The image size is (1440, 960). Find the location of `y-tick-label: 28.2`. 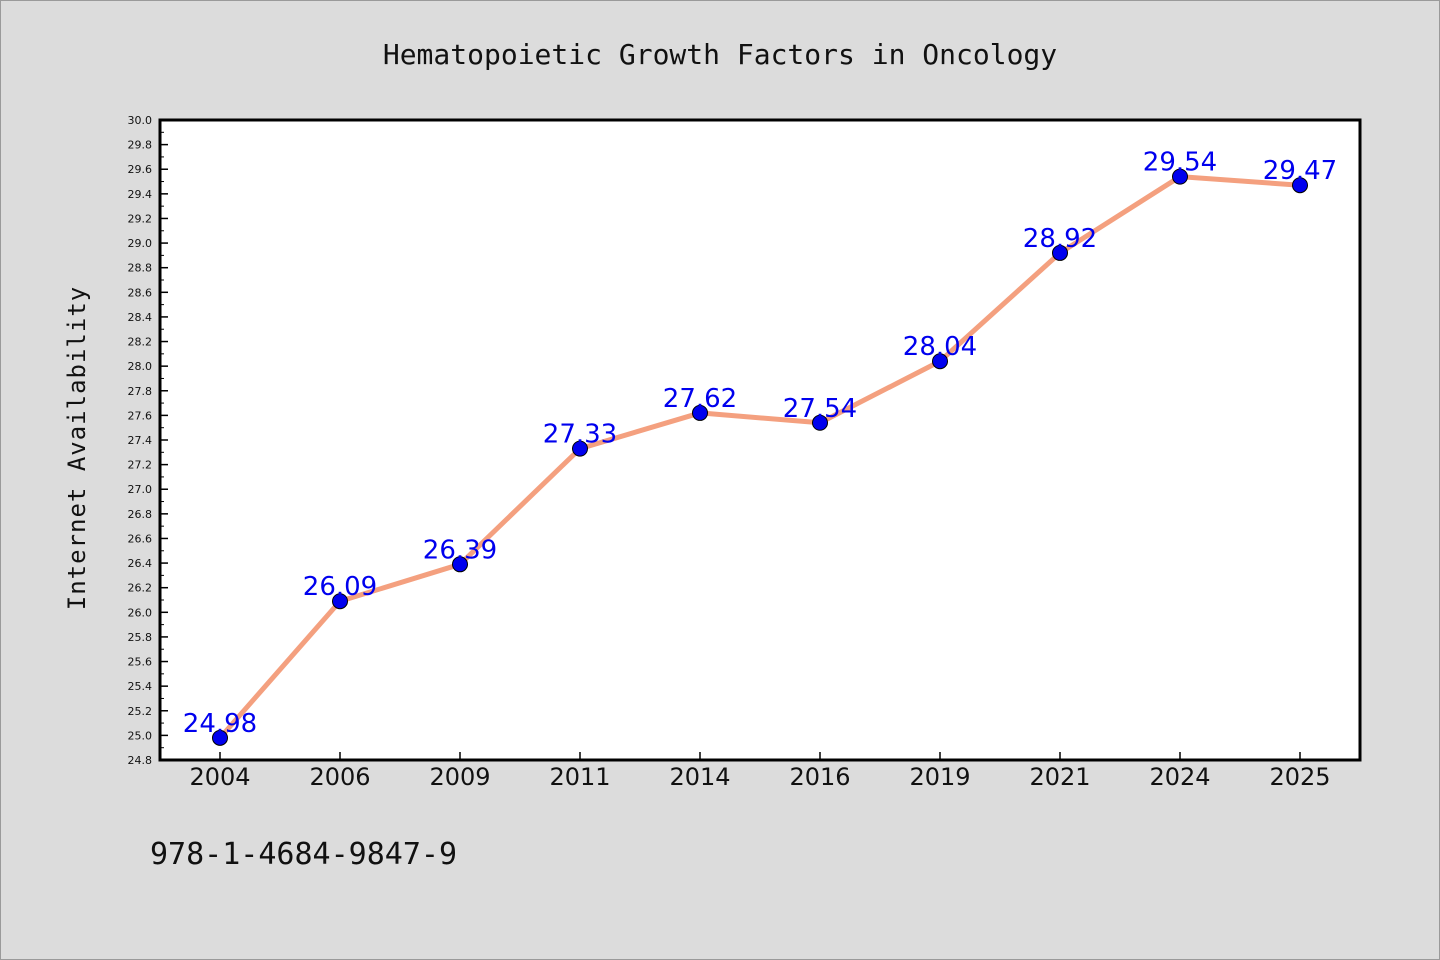

y-tick-label: 28.2 is located at coordinates (140, 342).